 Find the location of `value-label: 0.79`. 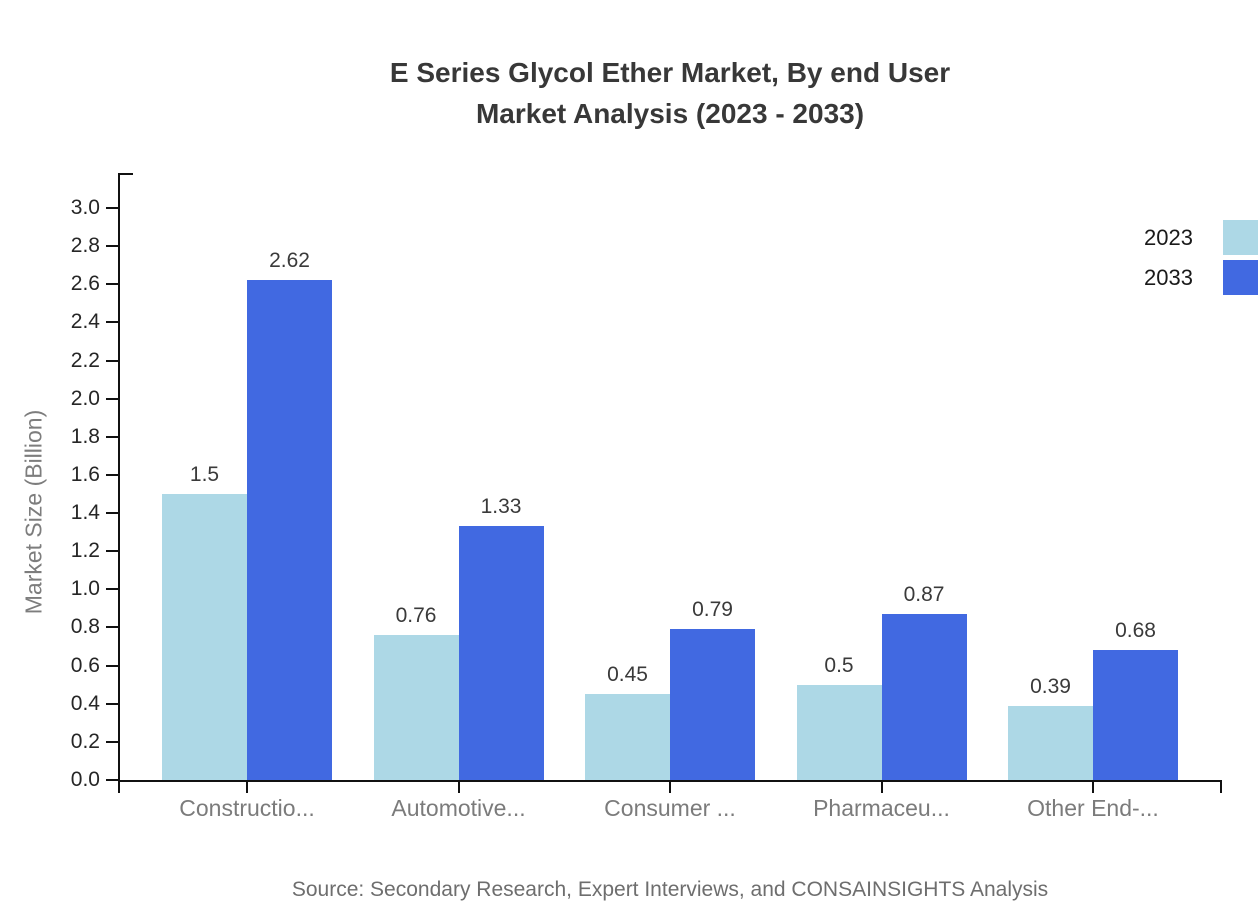

value-label: 0.79 is located at coordinates (712, 610).